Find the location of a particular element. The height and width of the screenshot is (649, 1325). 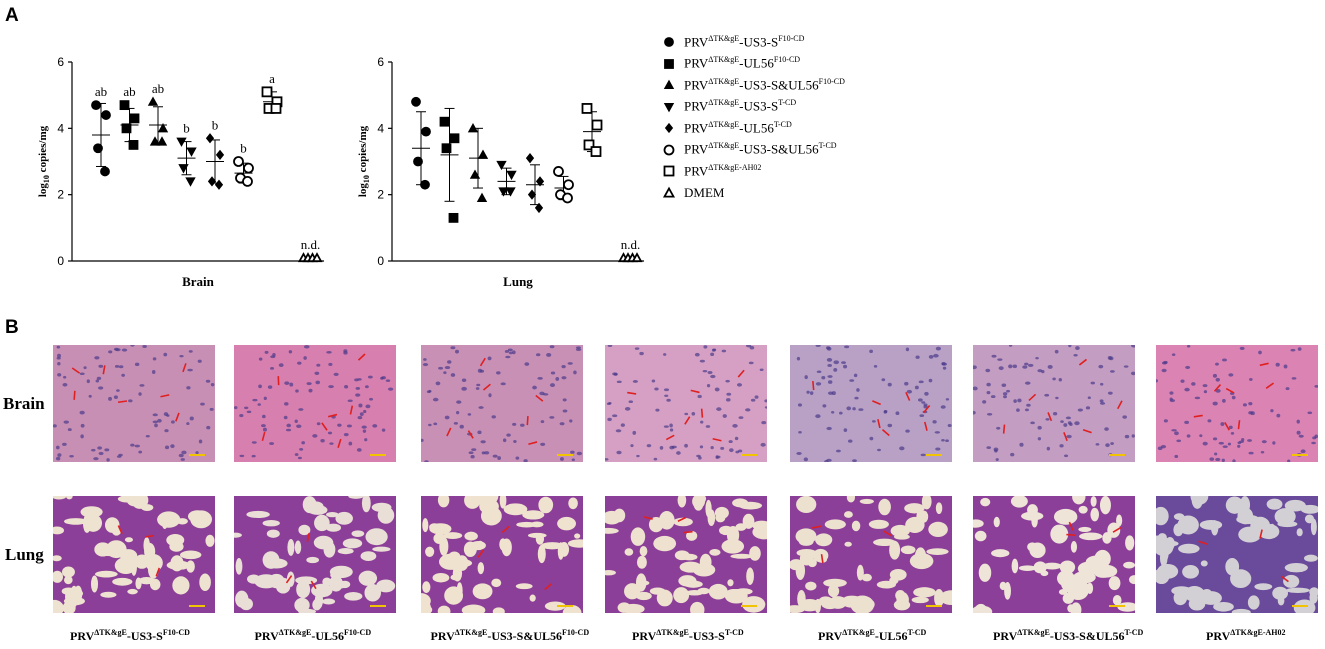

panel-a-label: A is located at coordinates (12, 15).